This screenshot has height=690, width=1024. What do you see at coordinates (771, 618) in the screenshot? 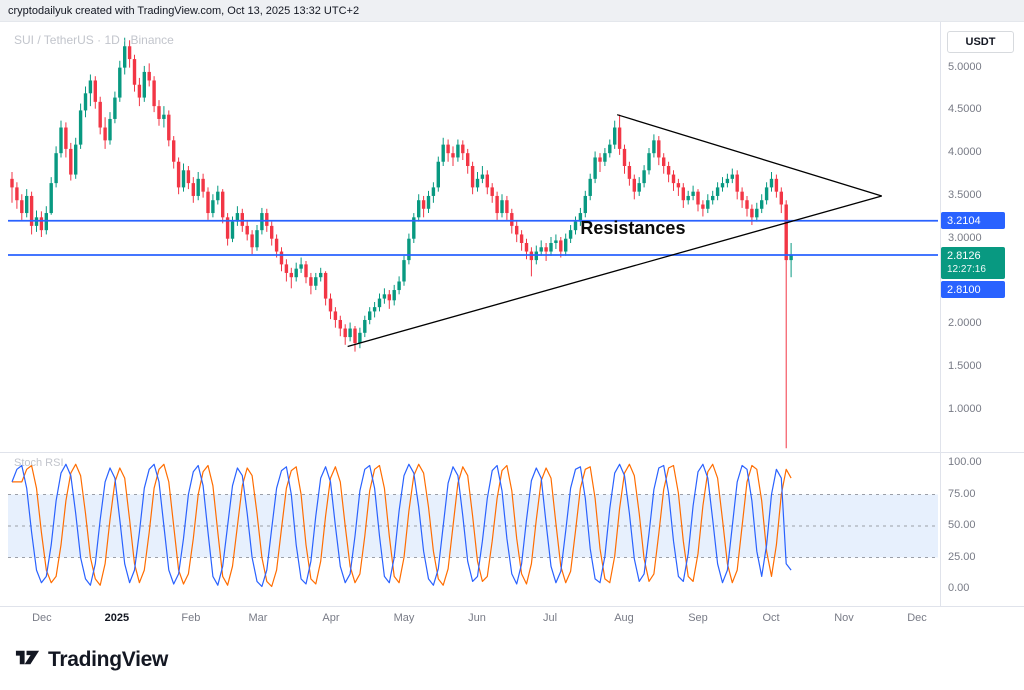
I see `time-tick-label: Oct` at bounding box center [771, 618].